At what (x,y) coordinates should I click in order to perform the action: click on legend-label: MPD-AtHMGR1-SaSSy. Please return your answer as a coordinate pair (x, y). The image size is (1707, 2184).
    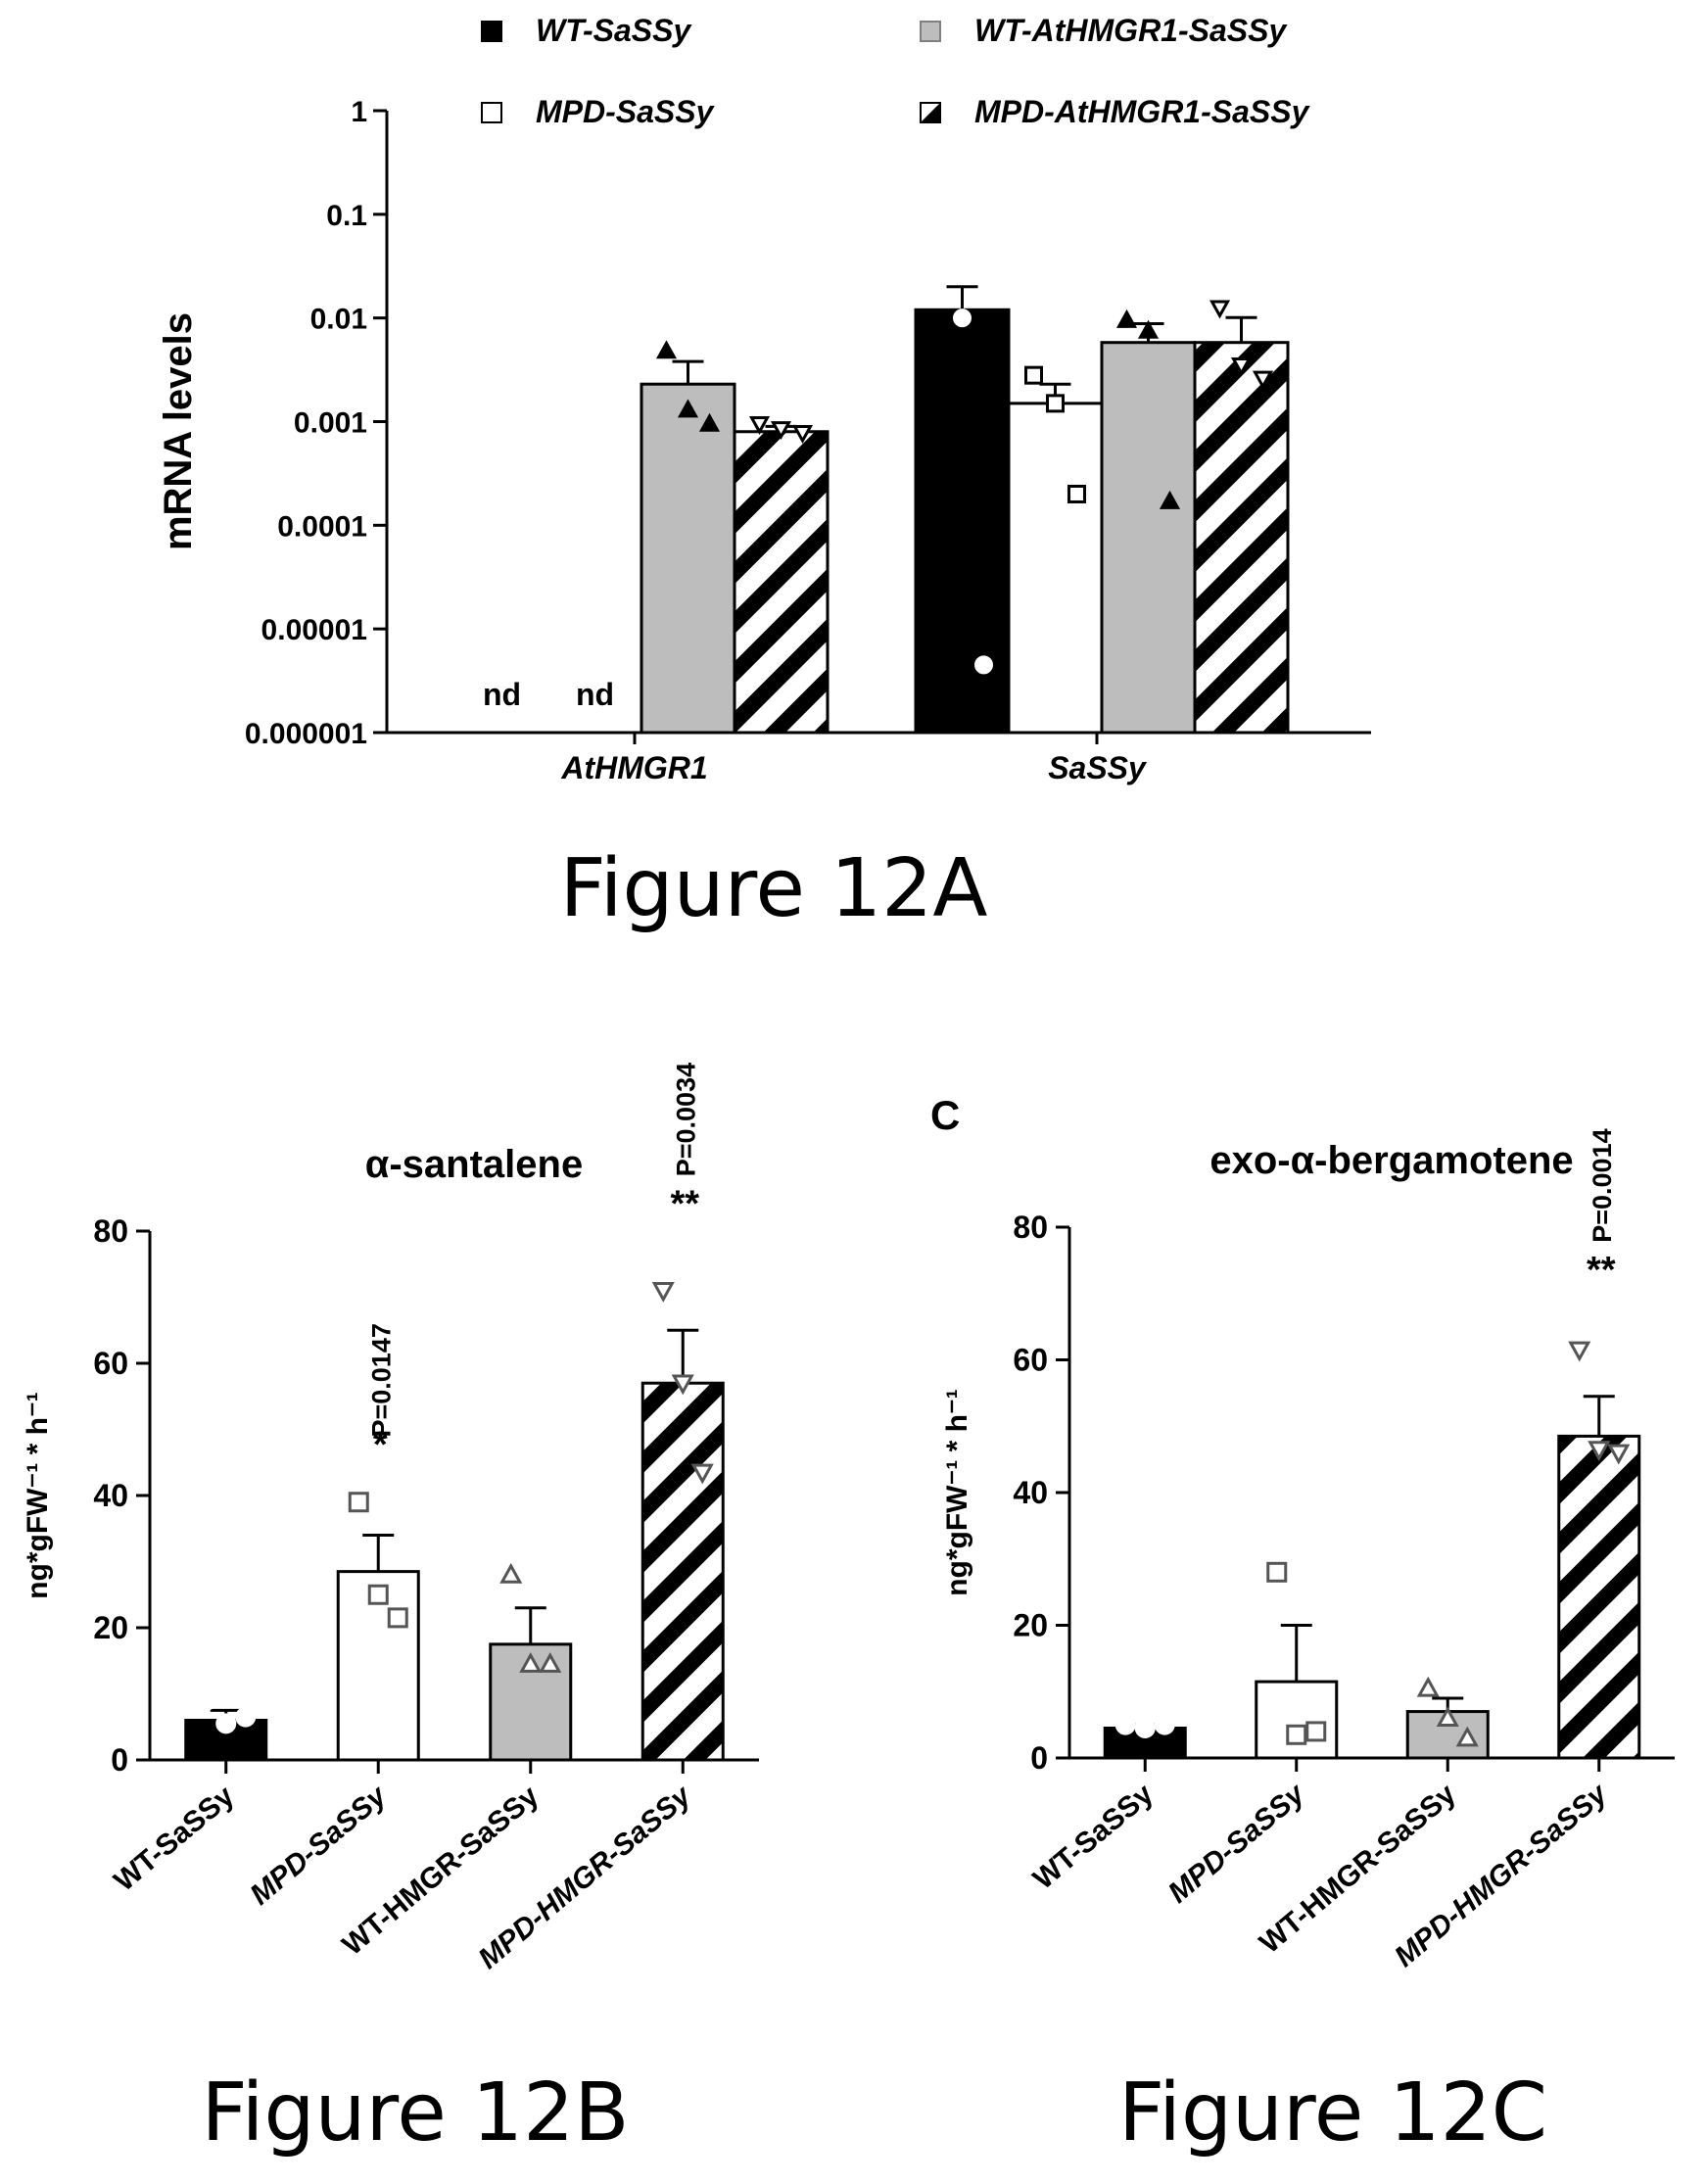
    Looking at the image, I should click on (1142, 111).